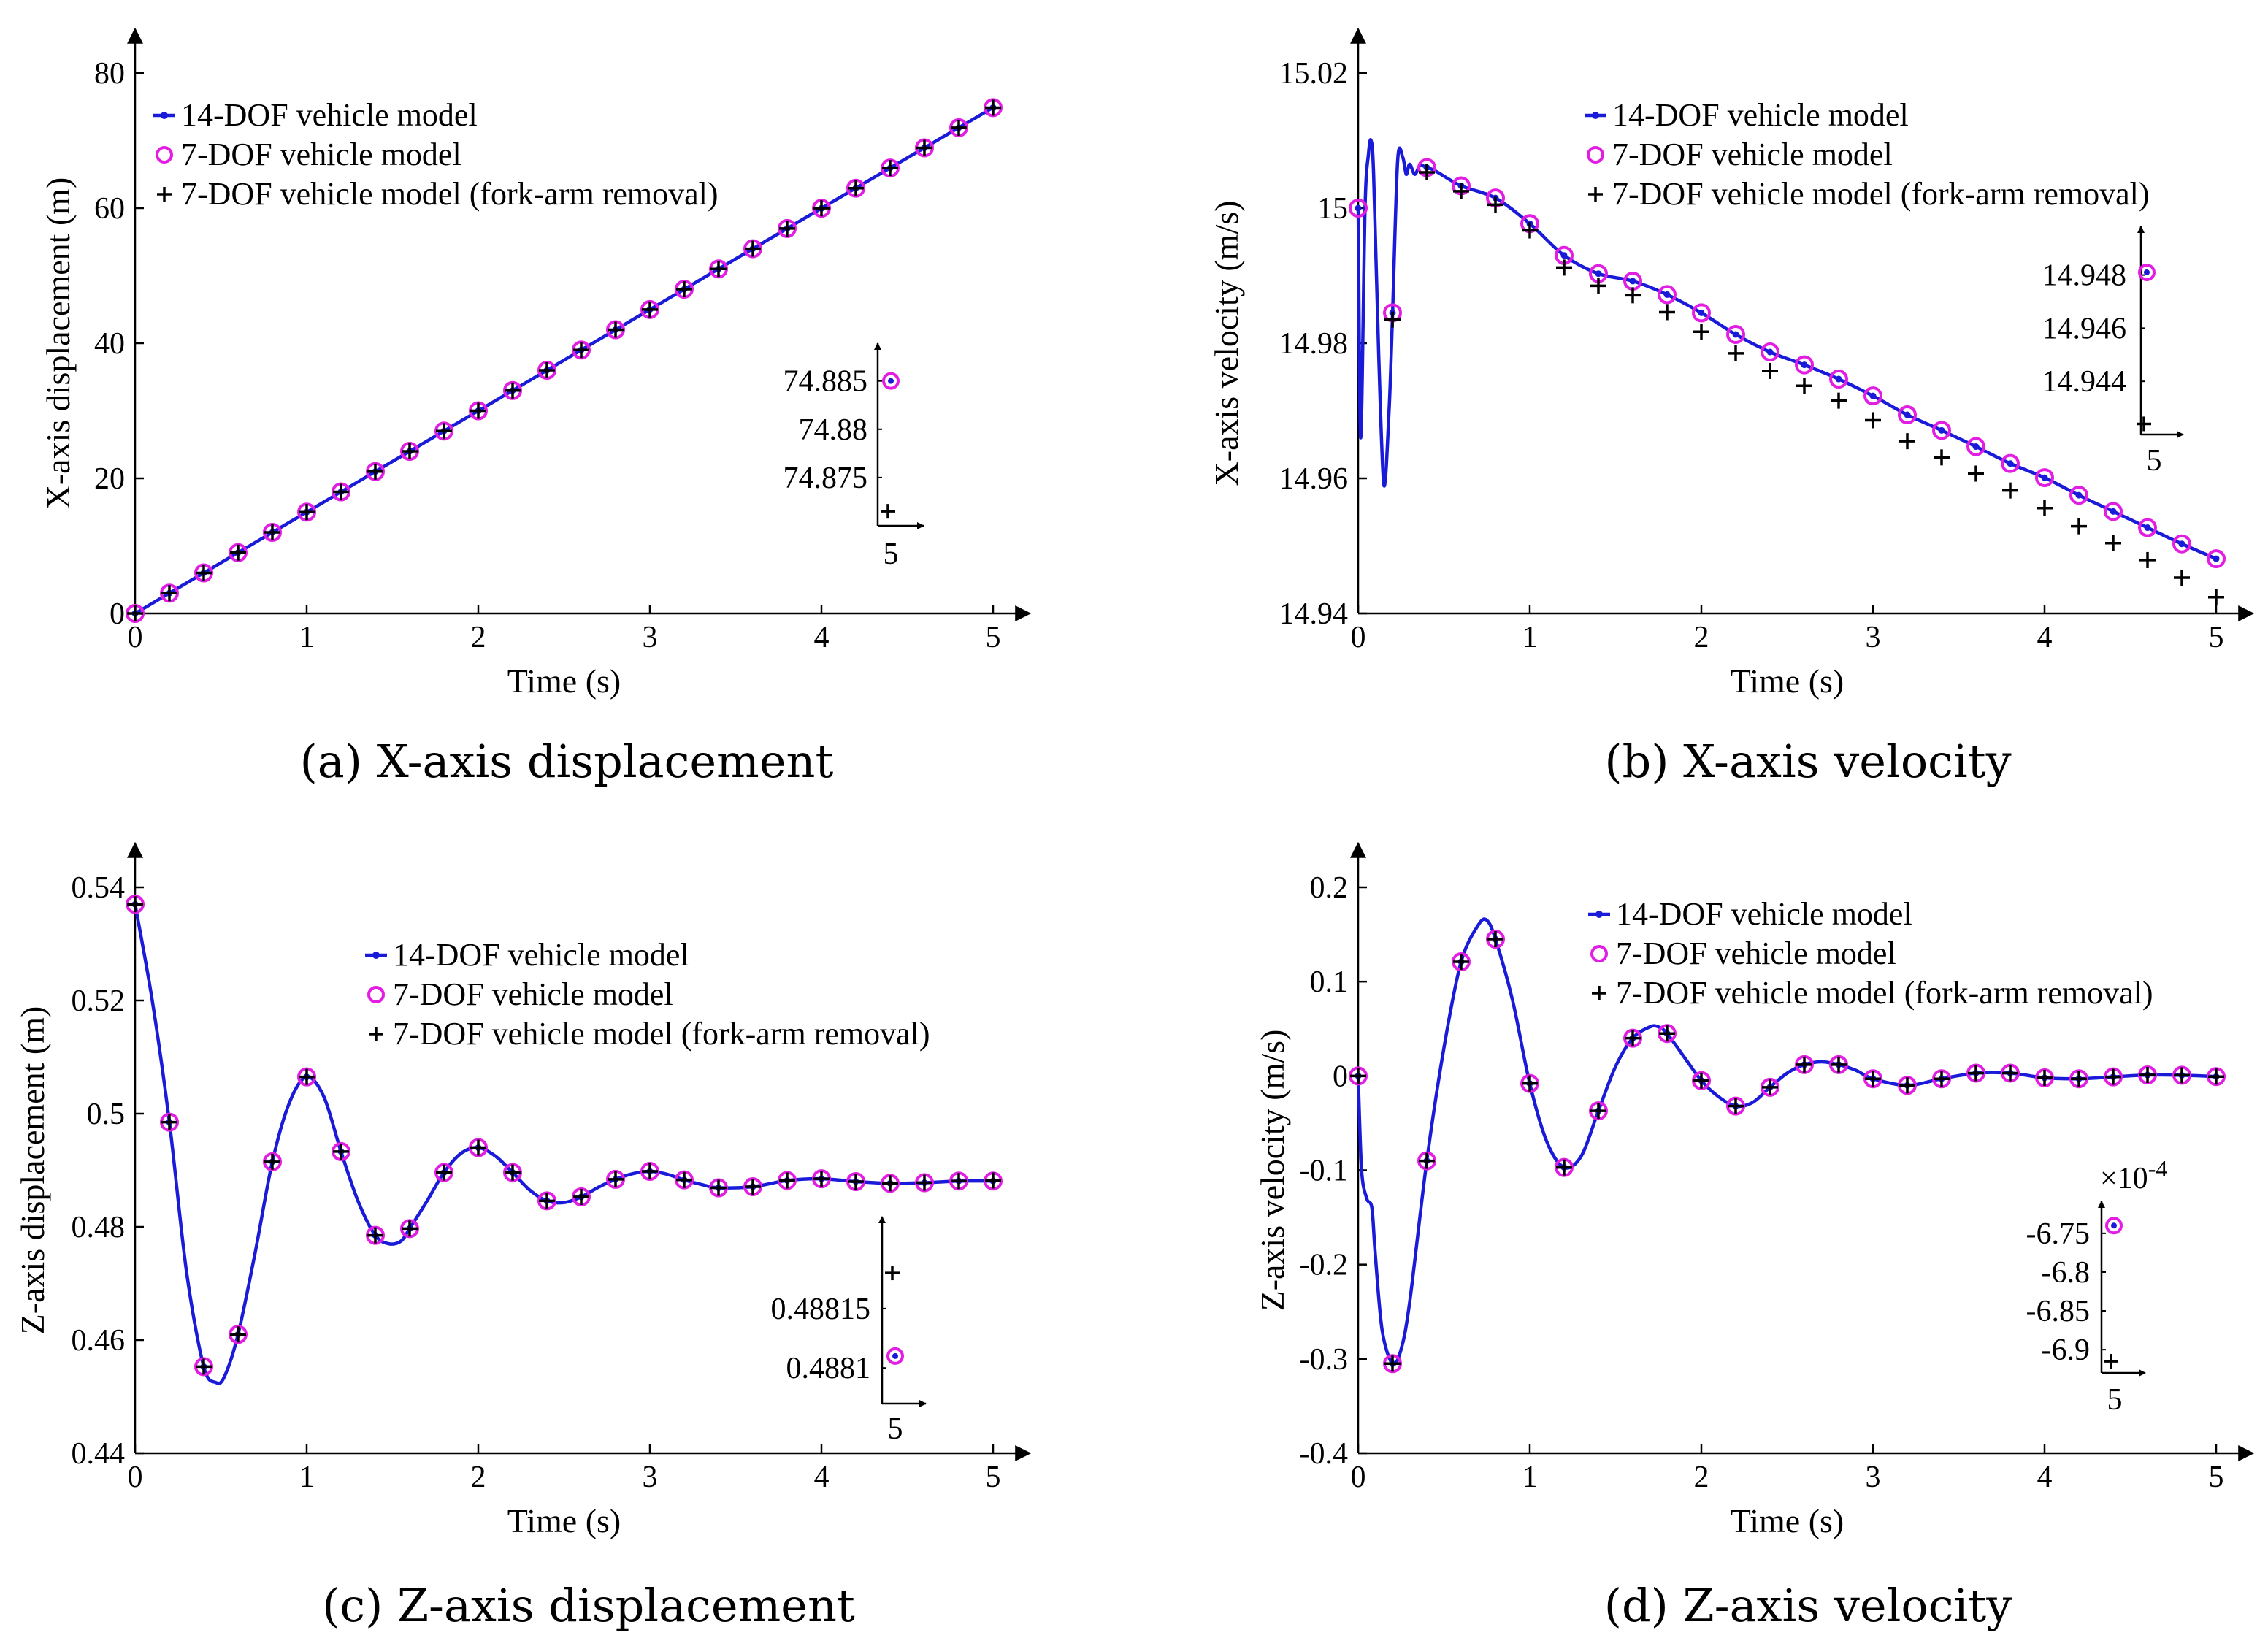  What do you see at coordinates (826, 382) in the screenshot?
I see `inset-y-tick-label: 74.885` at bounding box center [826, 382].